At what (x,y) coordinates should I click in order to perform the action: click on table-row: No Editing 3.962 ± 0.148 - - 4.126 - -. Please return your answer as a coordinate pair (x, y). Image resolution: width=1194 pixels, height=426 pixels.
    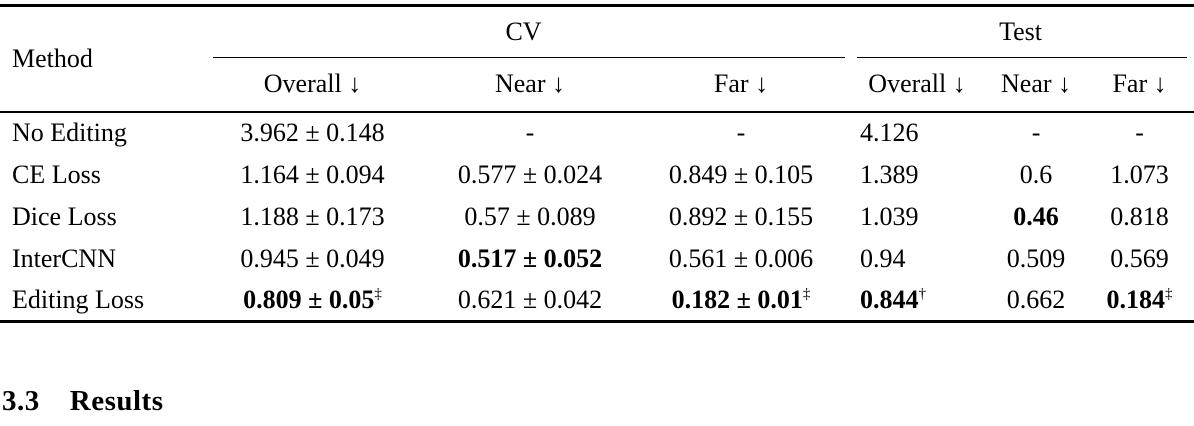
    Looking at the image, I should click on (597, 133).